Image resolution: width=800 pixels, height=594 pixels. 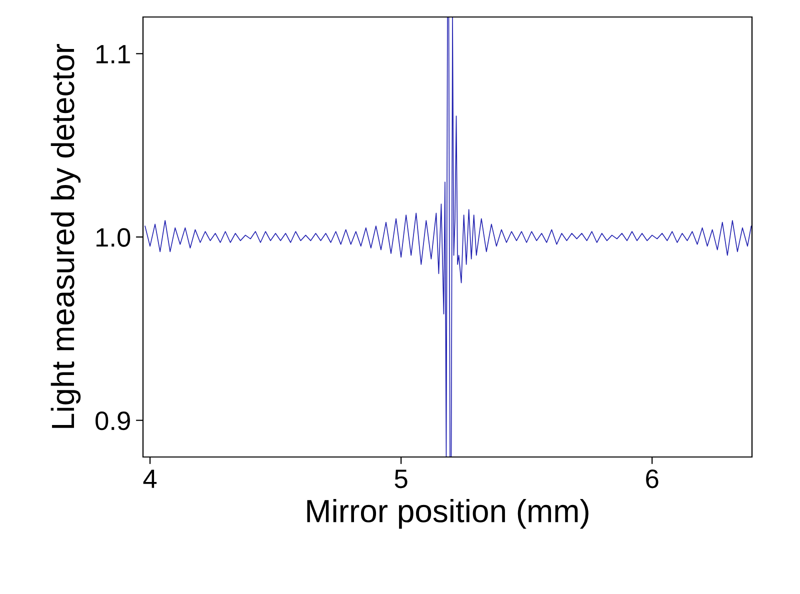 What do you see at coordinates (113, 237) in the screenshot?
I see `y-tick-label: 1.0` at bounding box center [113, 237].